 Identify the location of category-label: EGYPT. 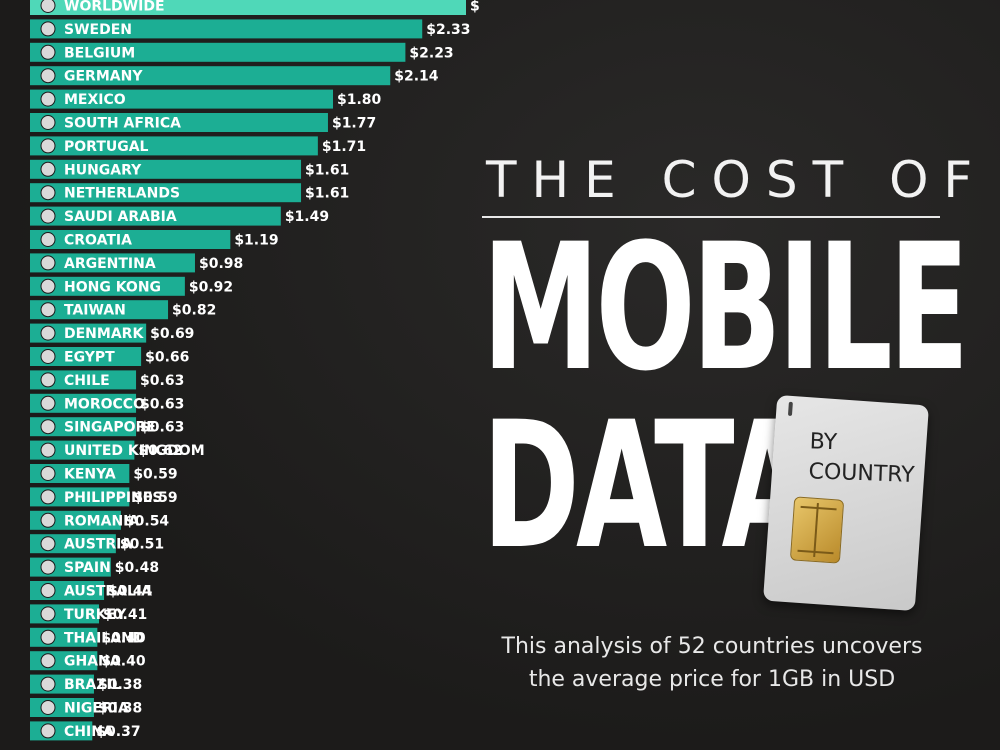
(89, 358).